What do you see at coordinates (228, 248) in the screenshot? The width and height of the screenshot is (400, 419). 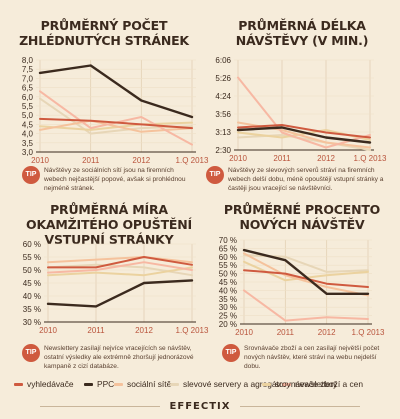 I see `y-tick-label: 65 %` at bounding box center [228, 248].